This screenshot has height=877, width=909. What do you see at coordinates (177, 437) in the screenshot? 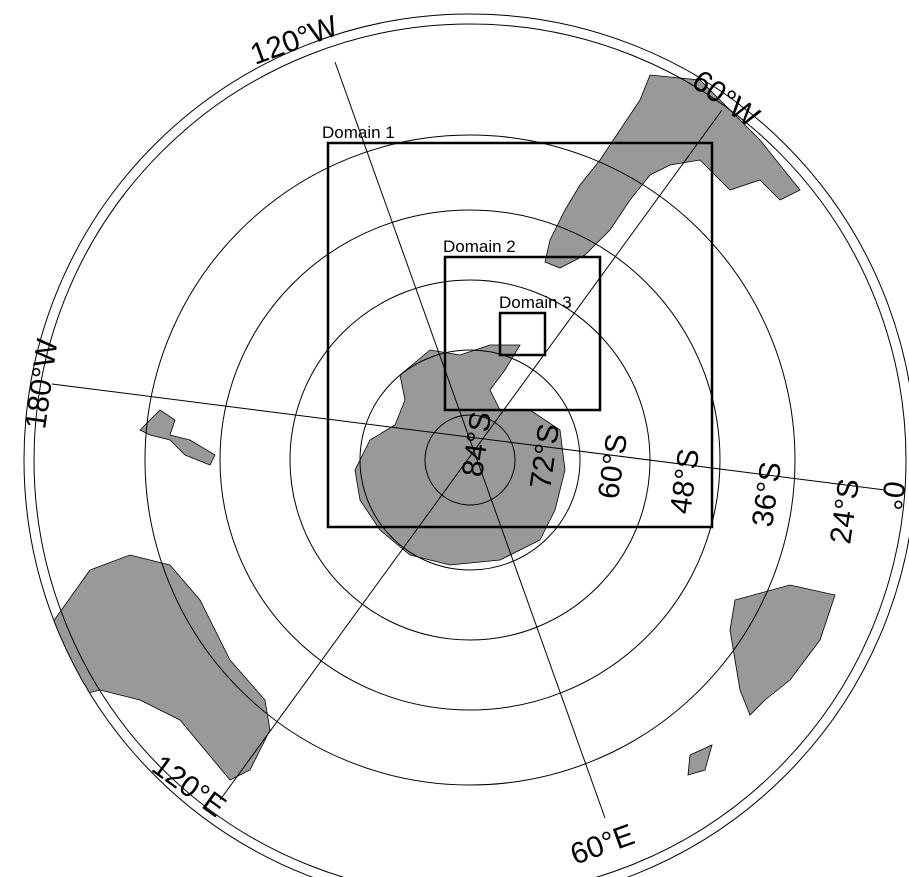
I see `new-zealand` at bounding box center [177, 437].